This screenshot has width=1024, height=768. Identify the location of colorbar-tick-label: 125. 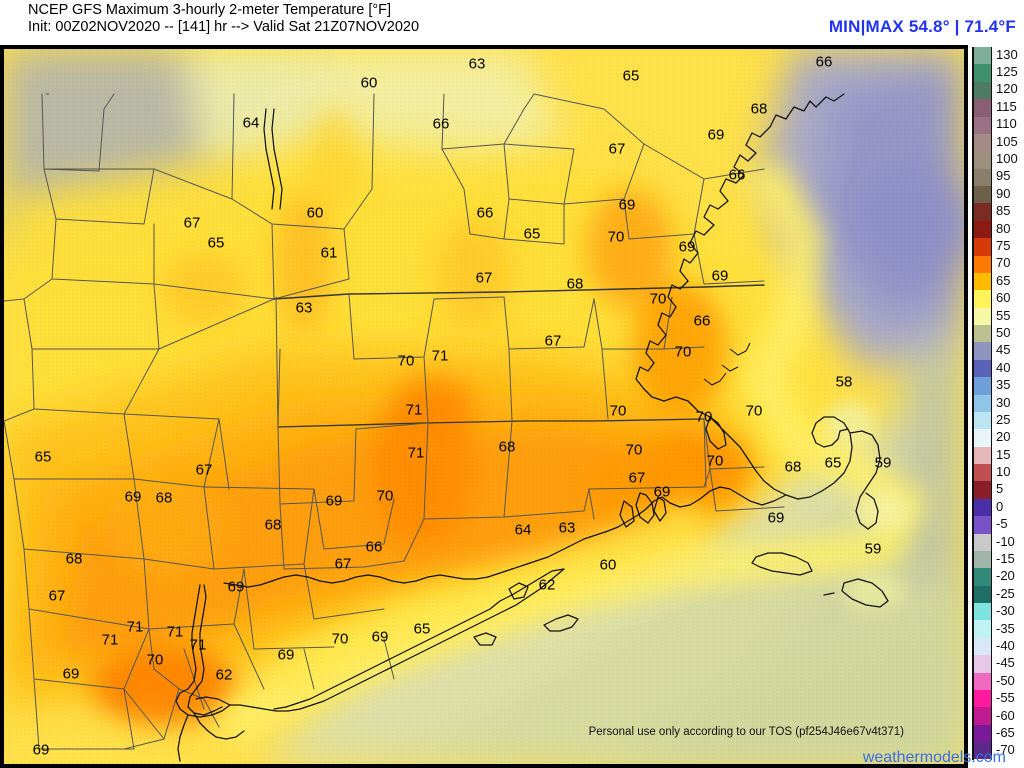
(1007, 72).